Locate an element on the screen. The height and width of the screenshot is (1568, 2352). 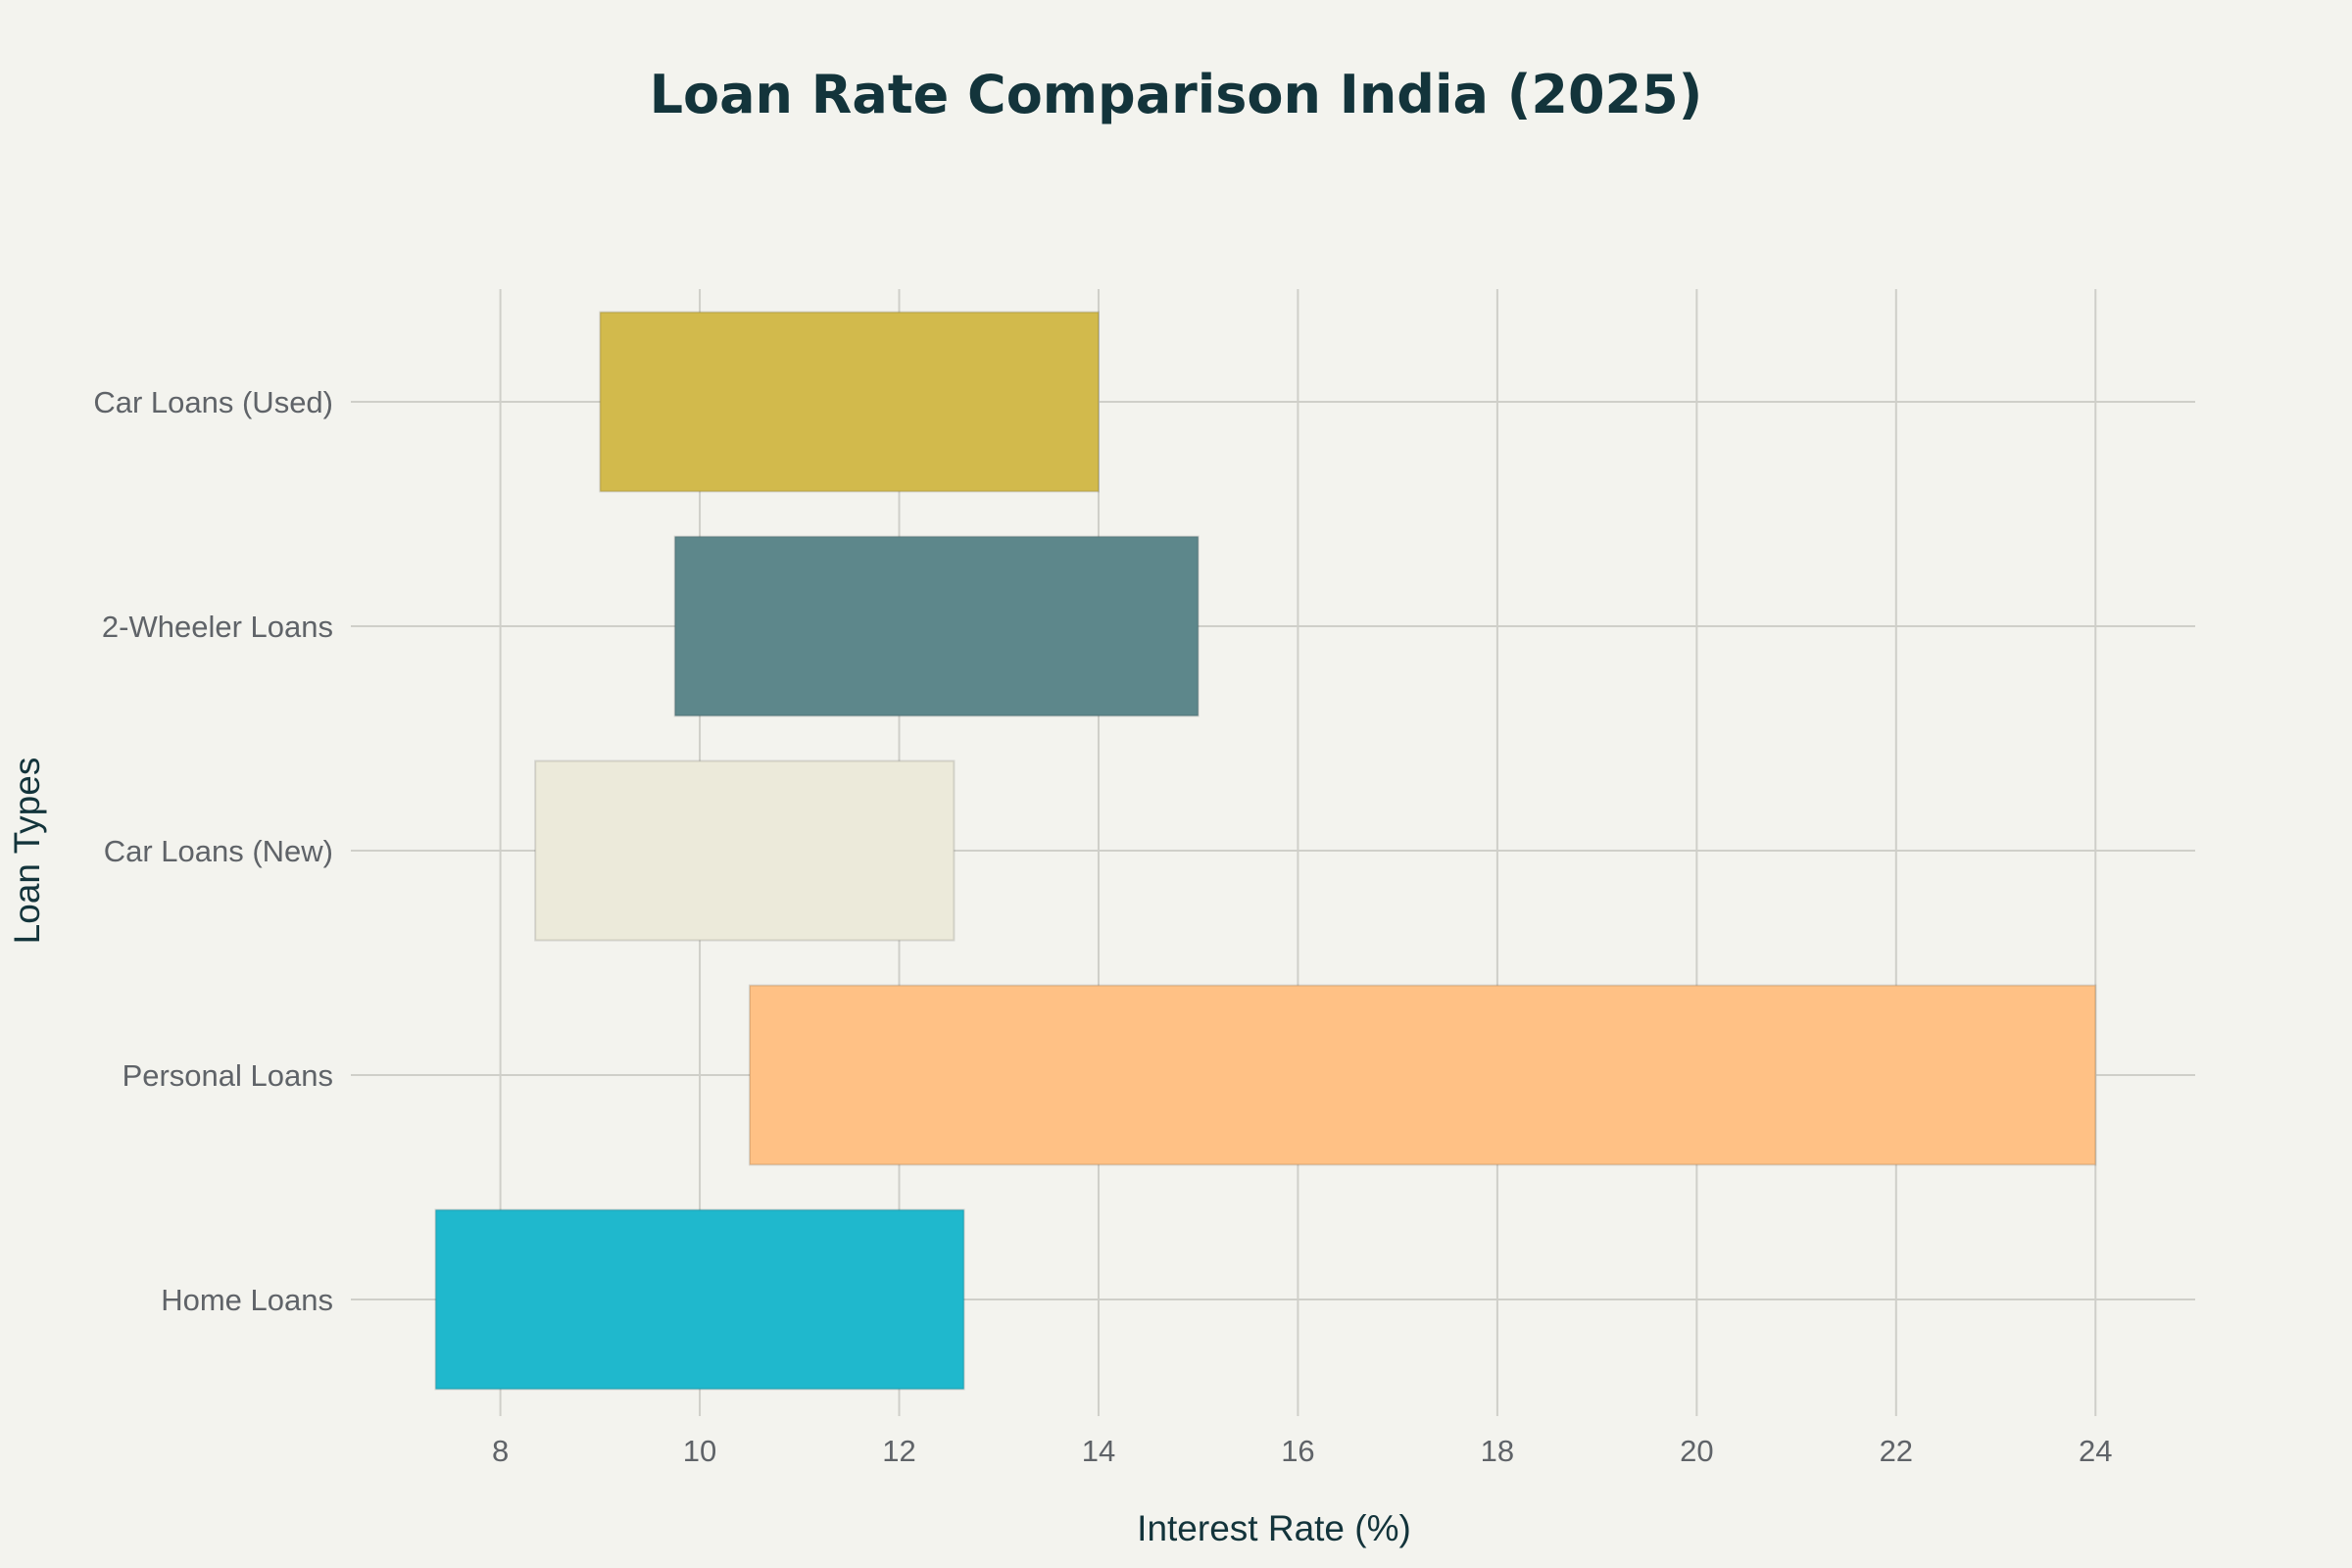
x-tick-label: 18 is located at coordinates (1497, 1451).